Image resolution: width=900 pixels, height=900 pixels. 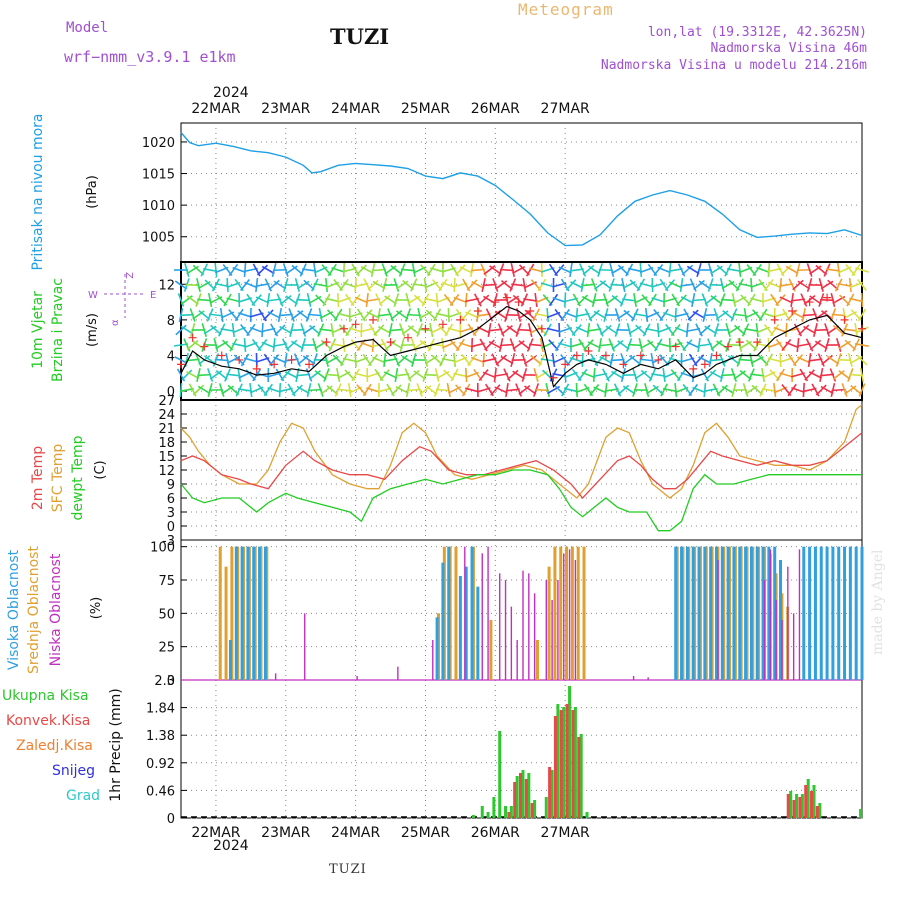 I want to click on conv-precip-bar, so click(x=800, y=807).